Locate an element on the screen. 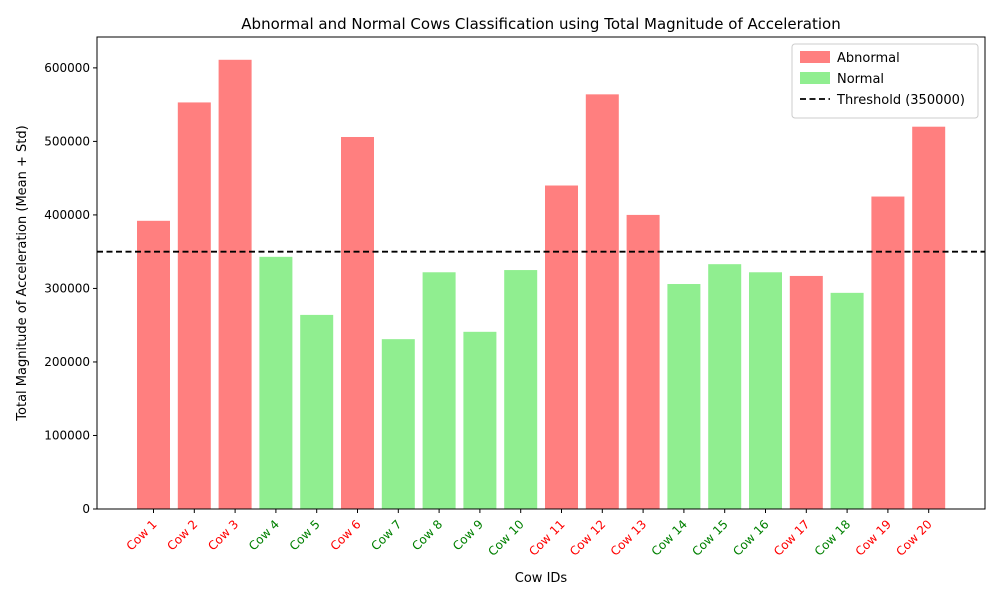  y-tick-label: 600000 is located at coordinates (67, 68).